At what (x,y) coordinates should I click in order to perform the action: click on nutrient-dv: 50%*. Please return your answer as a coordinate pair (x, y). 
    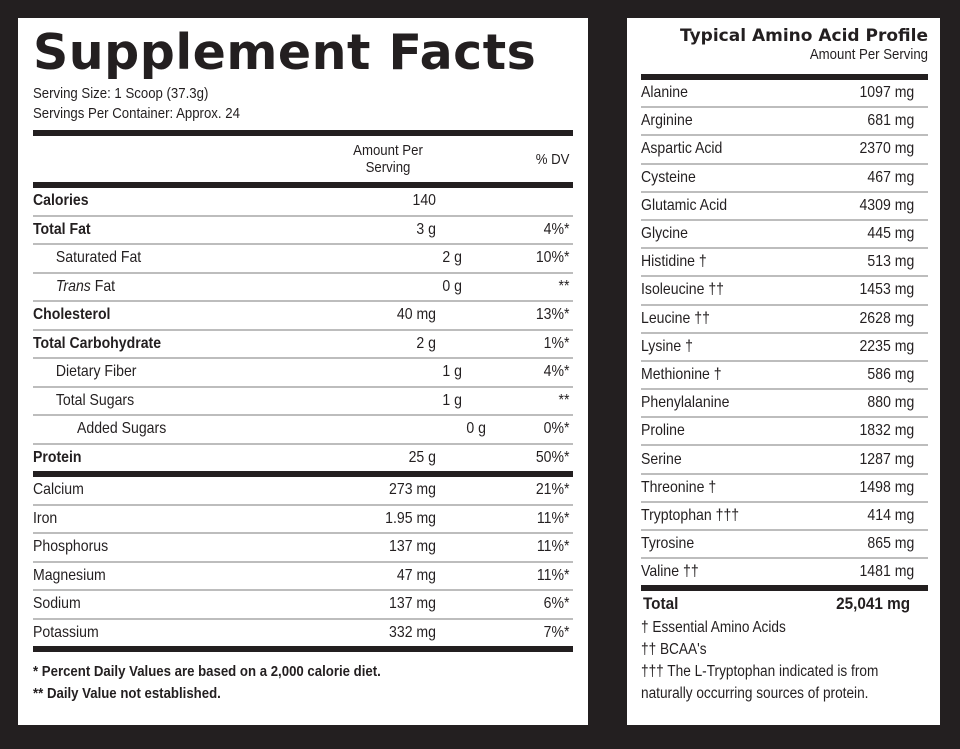
    Looking at the image, I should click on (552, 457).